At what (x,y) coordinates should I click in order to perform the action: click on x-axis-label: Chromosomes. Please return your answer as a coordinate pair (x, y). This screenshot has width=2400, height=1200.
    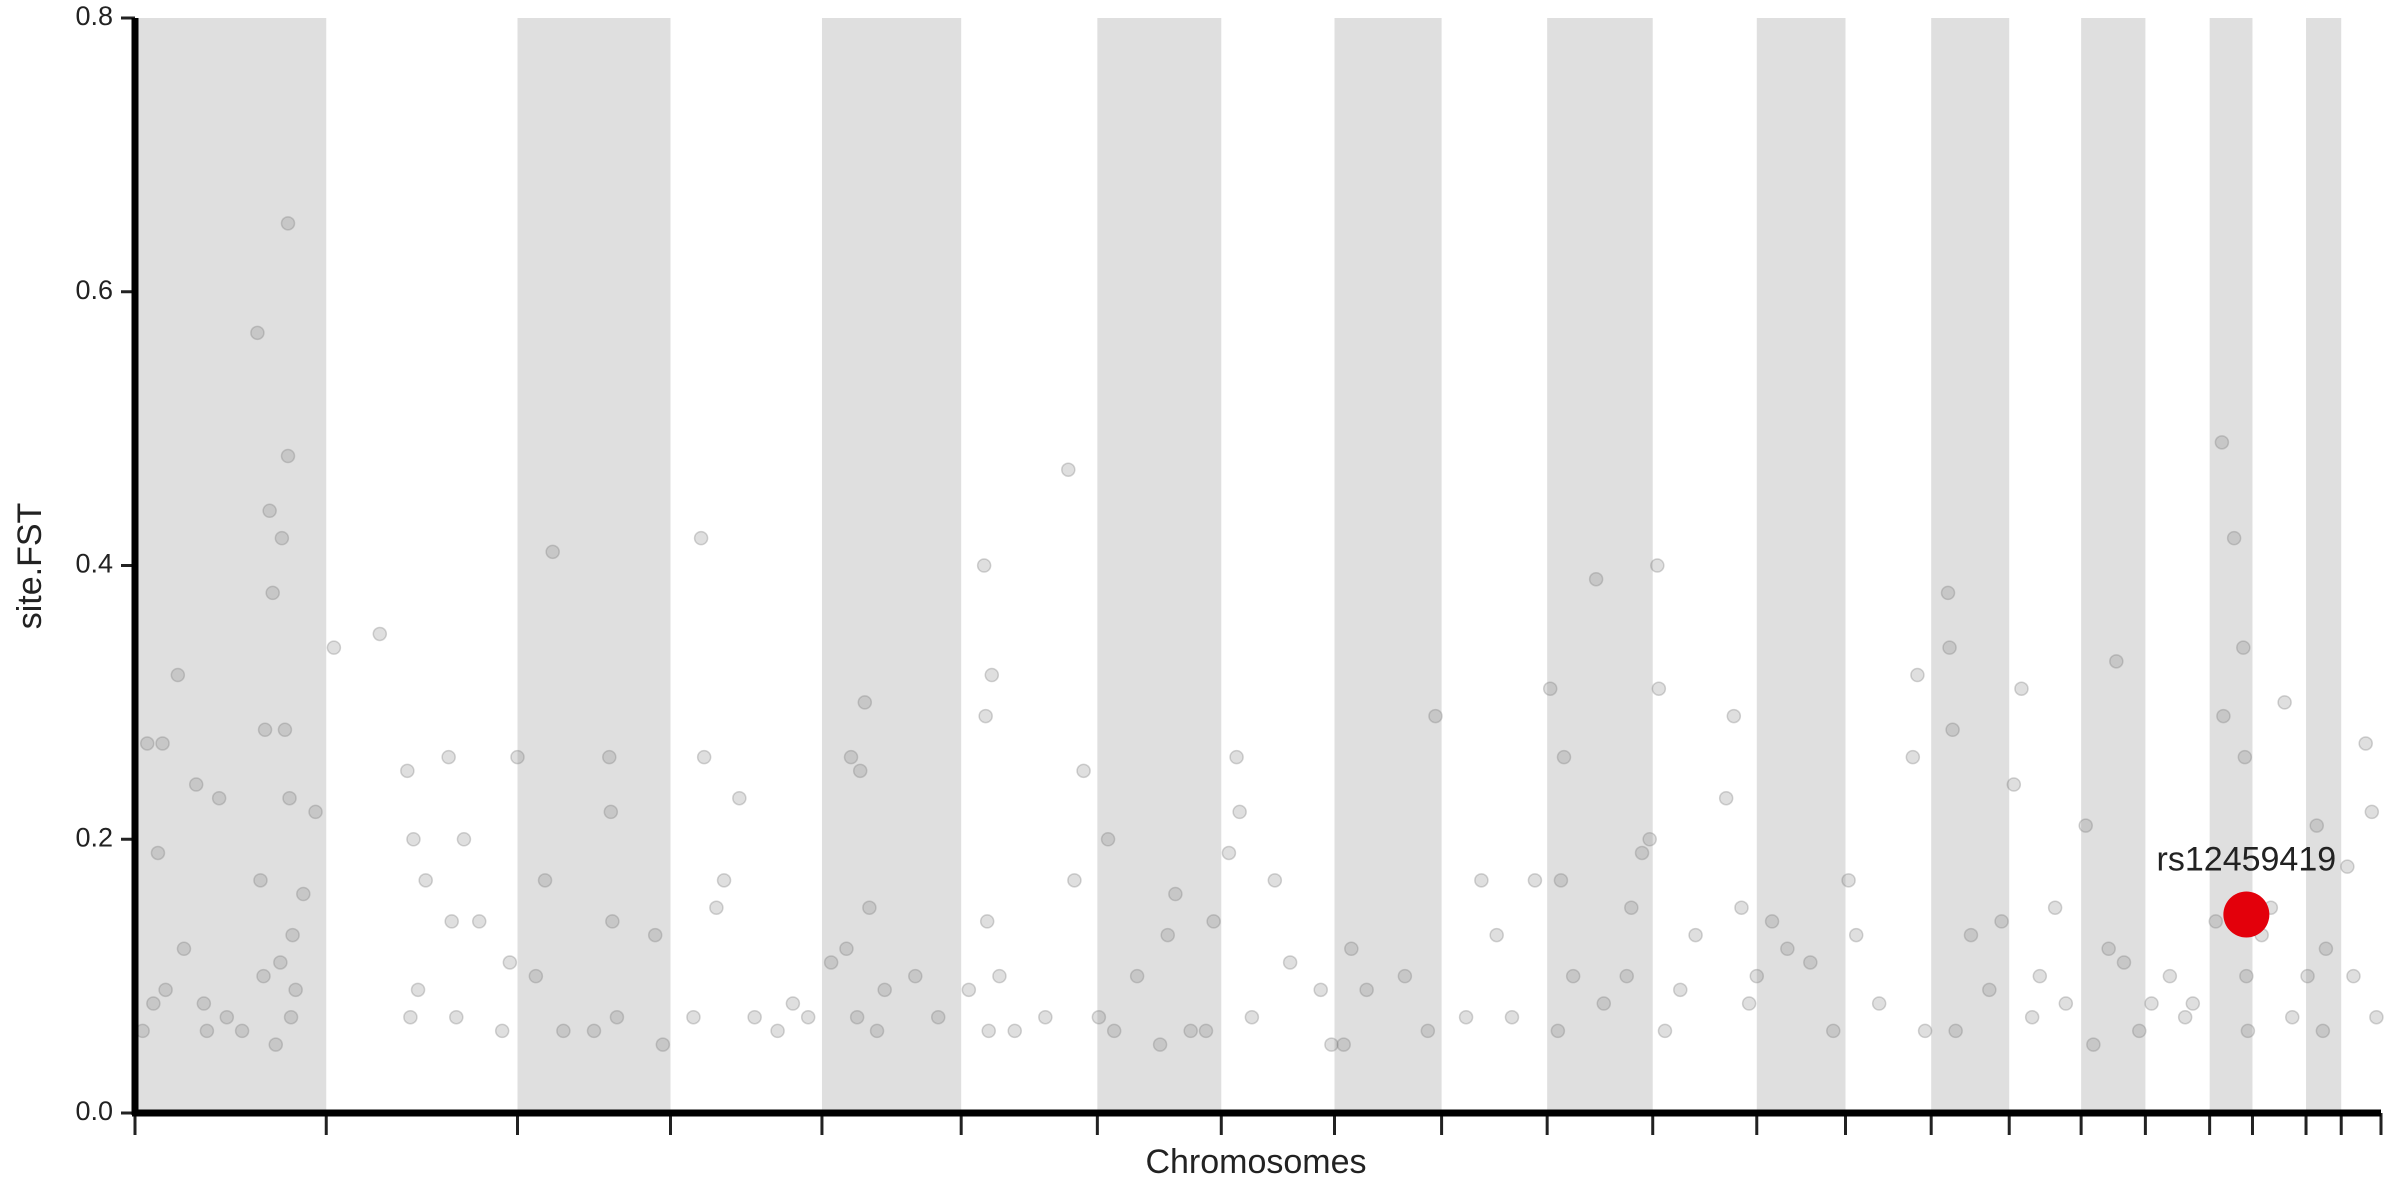
    Looking at the image, I should click on (1255, 1162).